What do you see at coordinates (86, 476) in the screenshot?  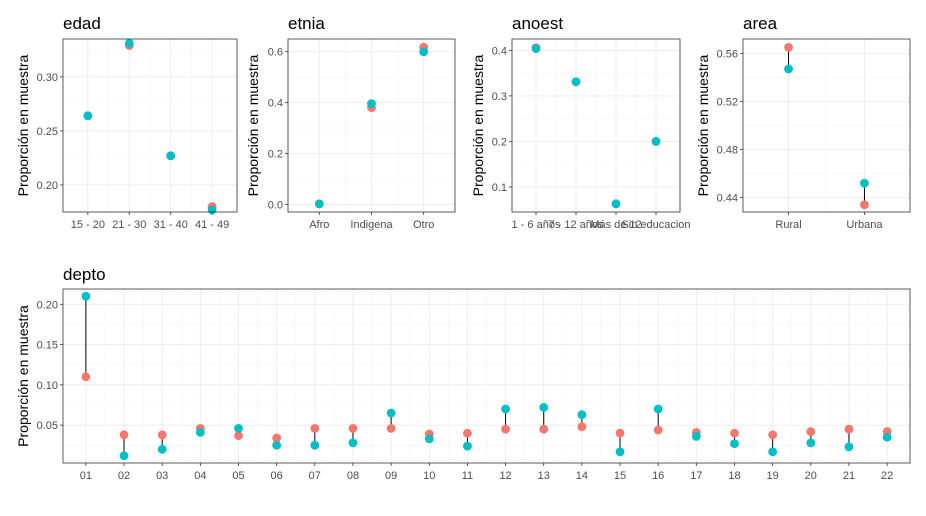 I see `x-tick-label: 01` at bounding box center [86, 476].